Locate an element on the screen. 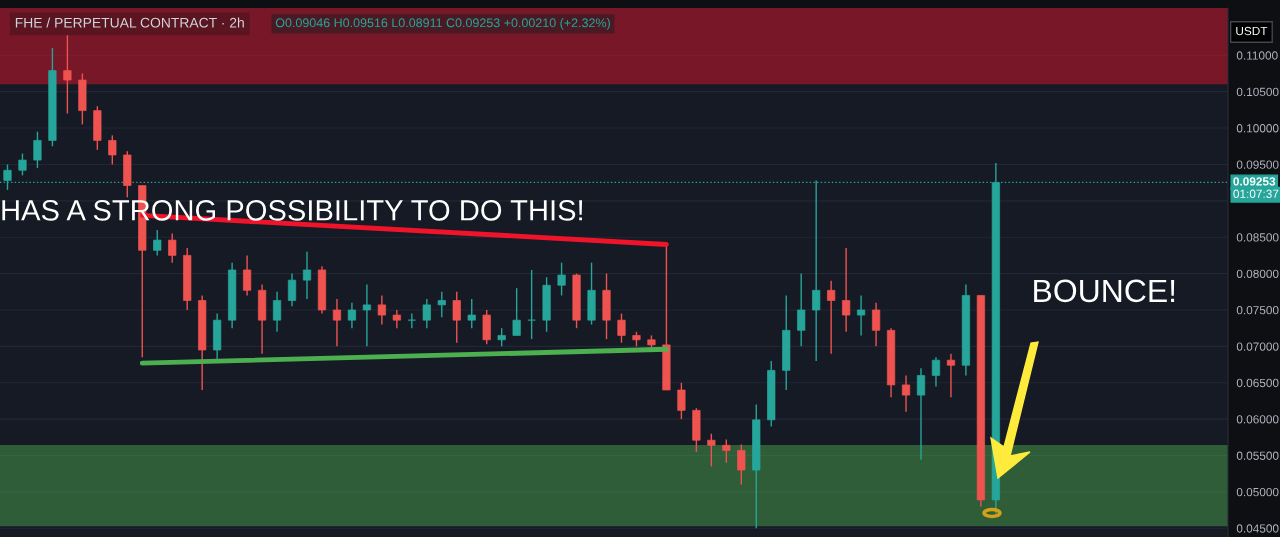 Image resolution: width=1280 pixels, height=537 pixels. y-tick-label: 0.07500 is located at coordinates (1257, 310).